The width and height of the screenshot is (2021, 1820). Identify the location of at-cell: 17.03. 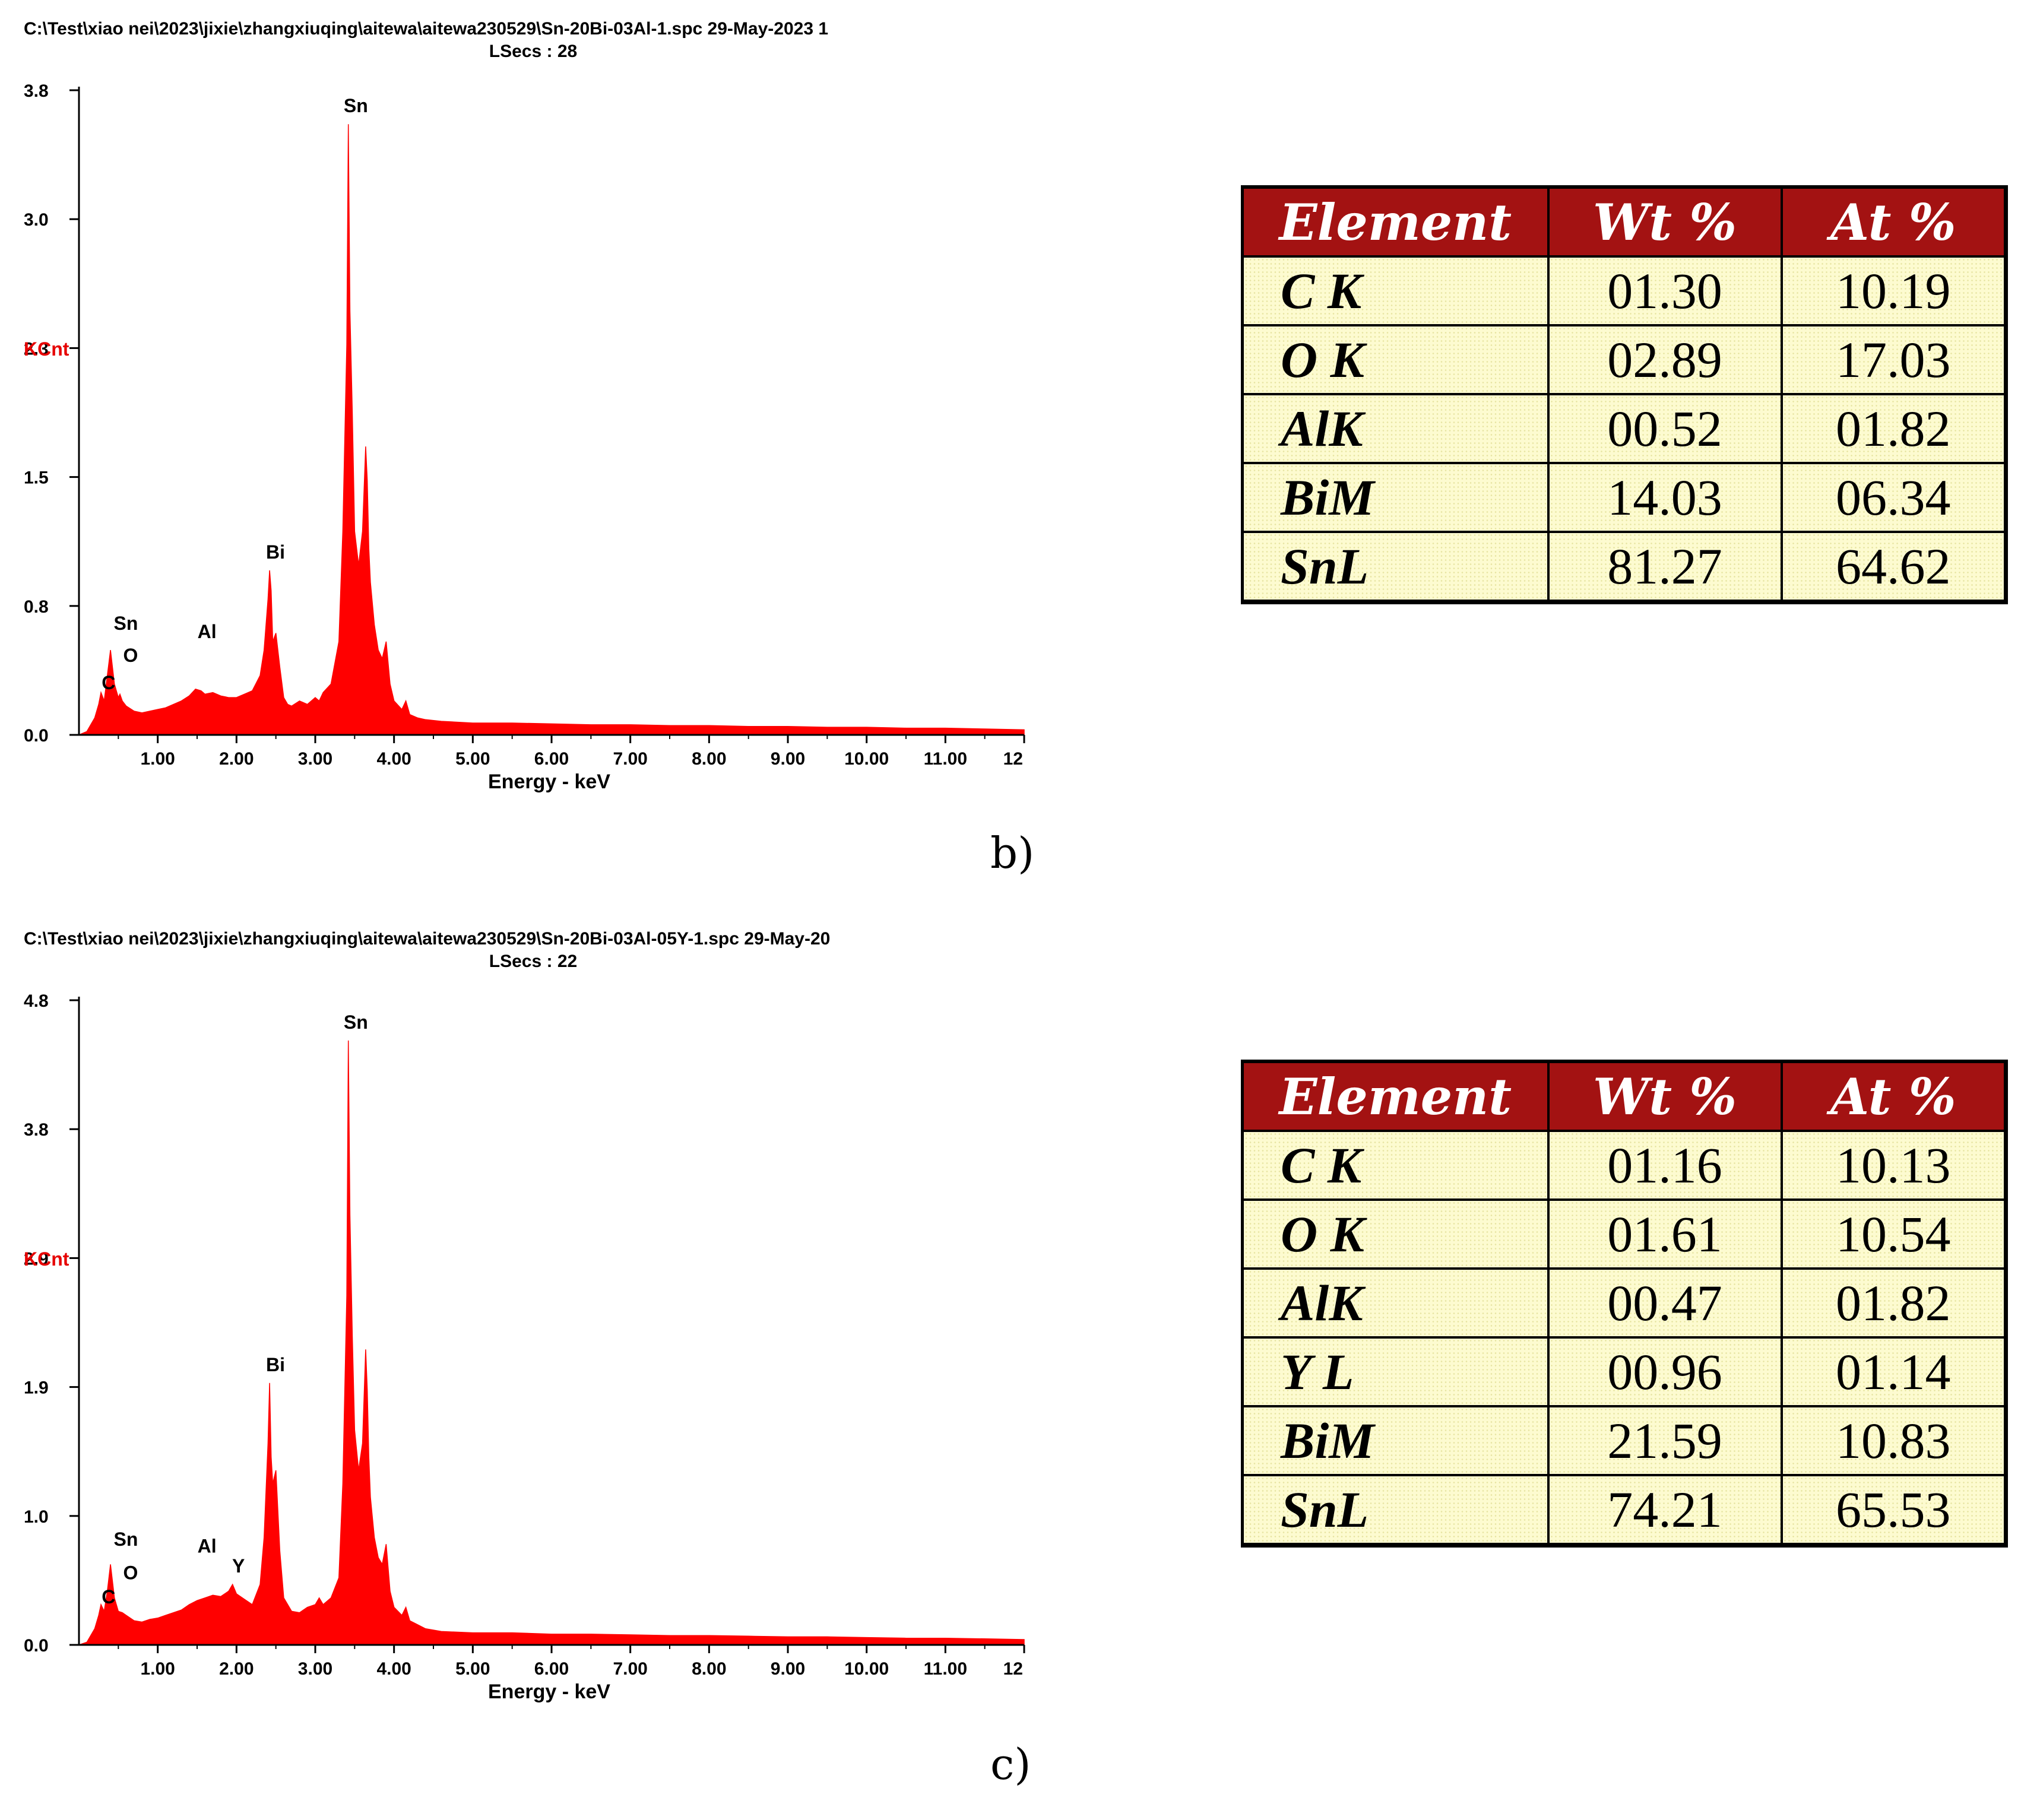
(1893, 359).